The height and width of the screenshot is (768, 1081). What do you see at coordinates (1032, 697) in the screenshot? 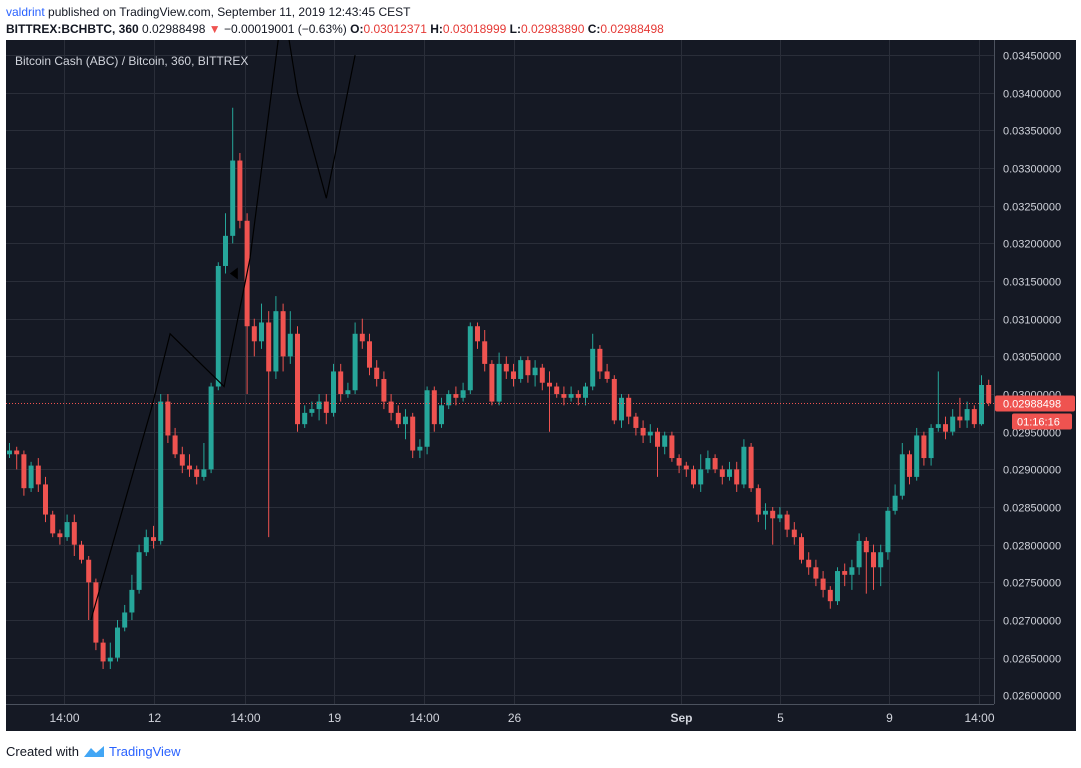
I see `price-tick-label: 0.02600000` at bounding box center [1032, 697].